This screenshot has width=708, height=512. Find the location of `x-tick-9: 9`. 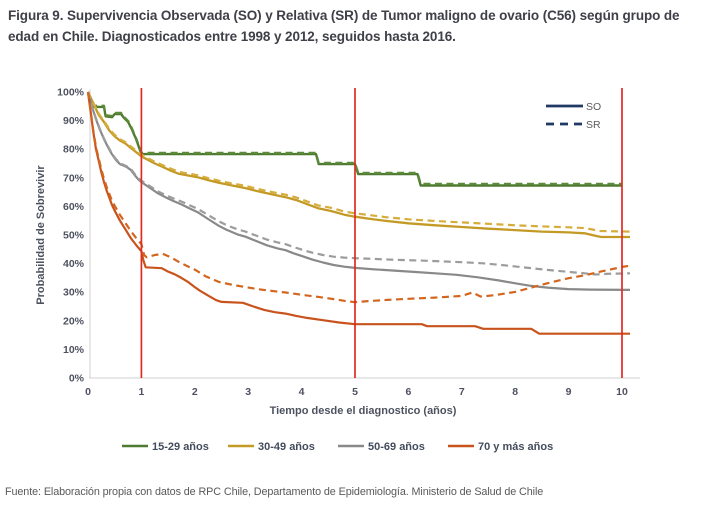

x-tick-9: 9 is located at coordinates (569, 392).